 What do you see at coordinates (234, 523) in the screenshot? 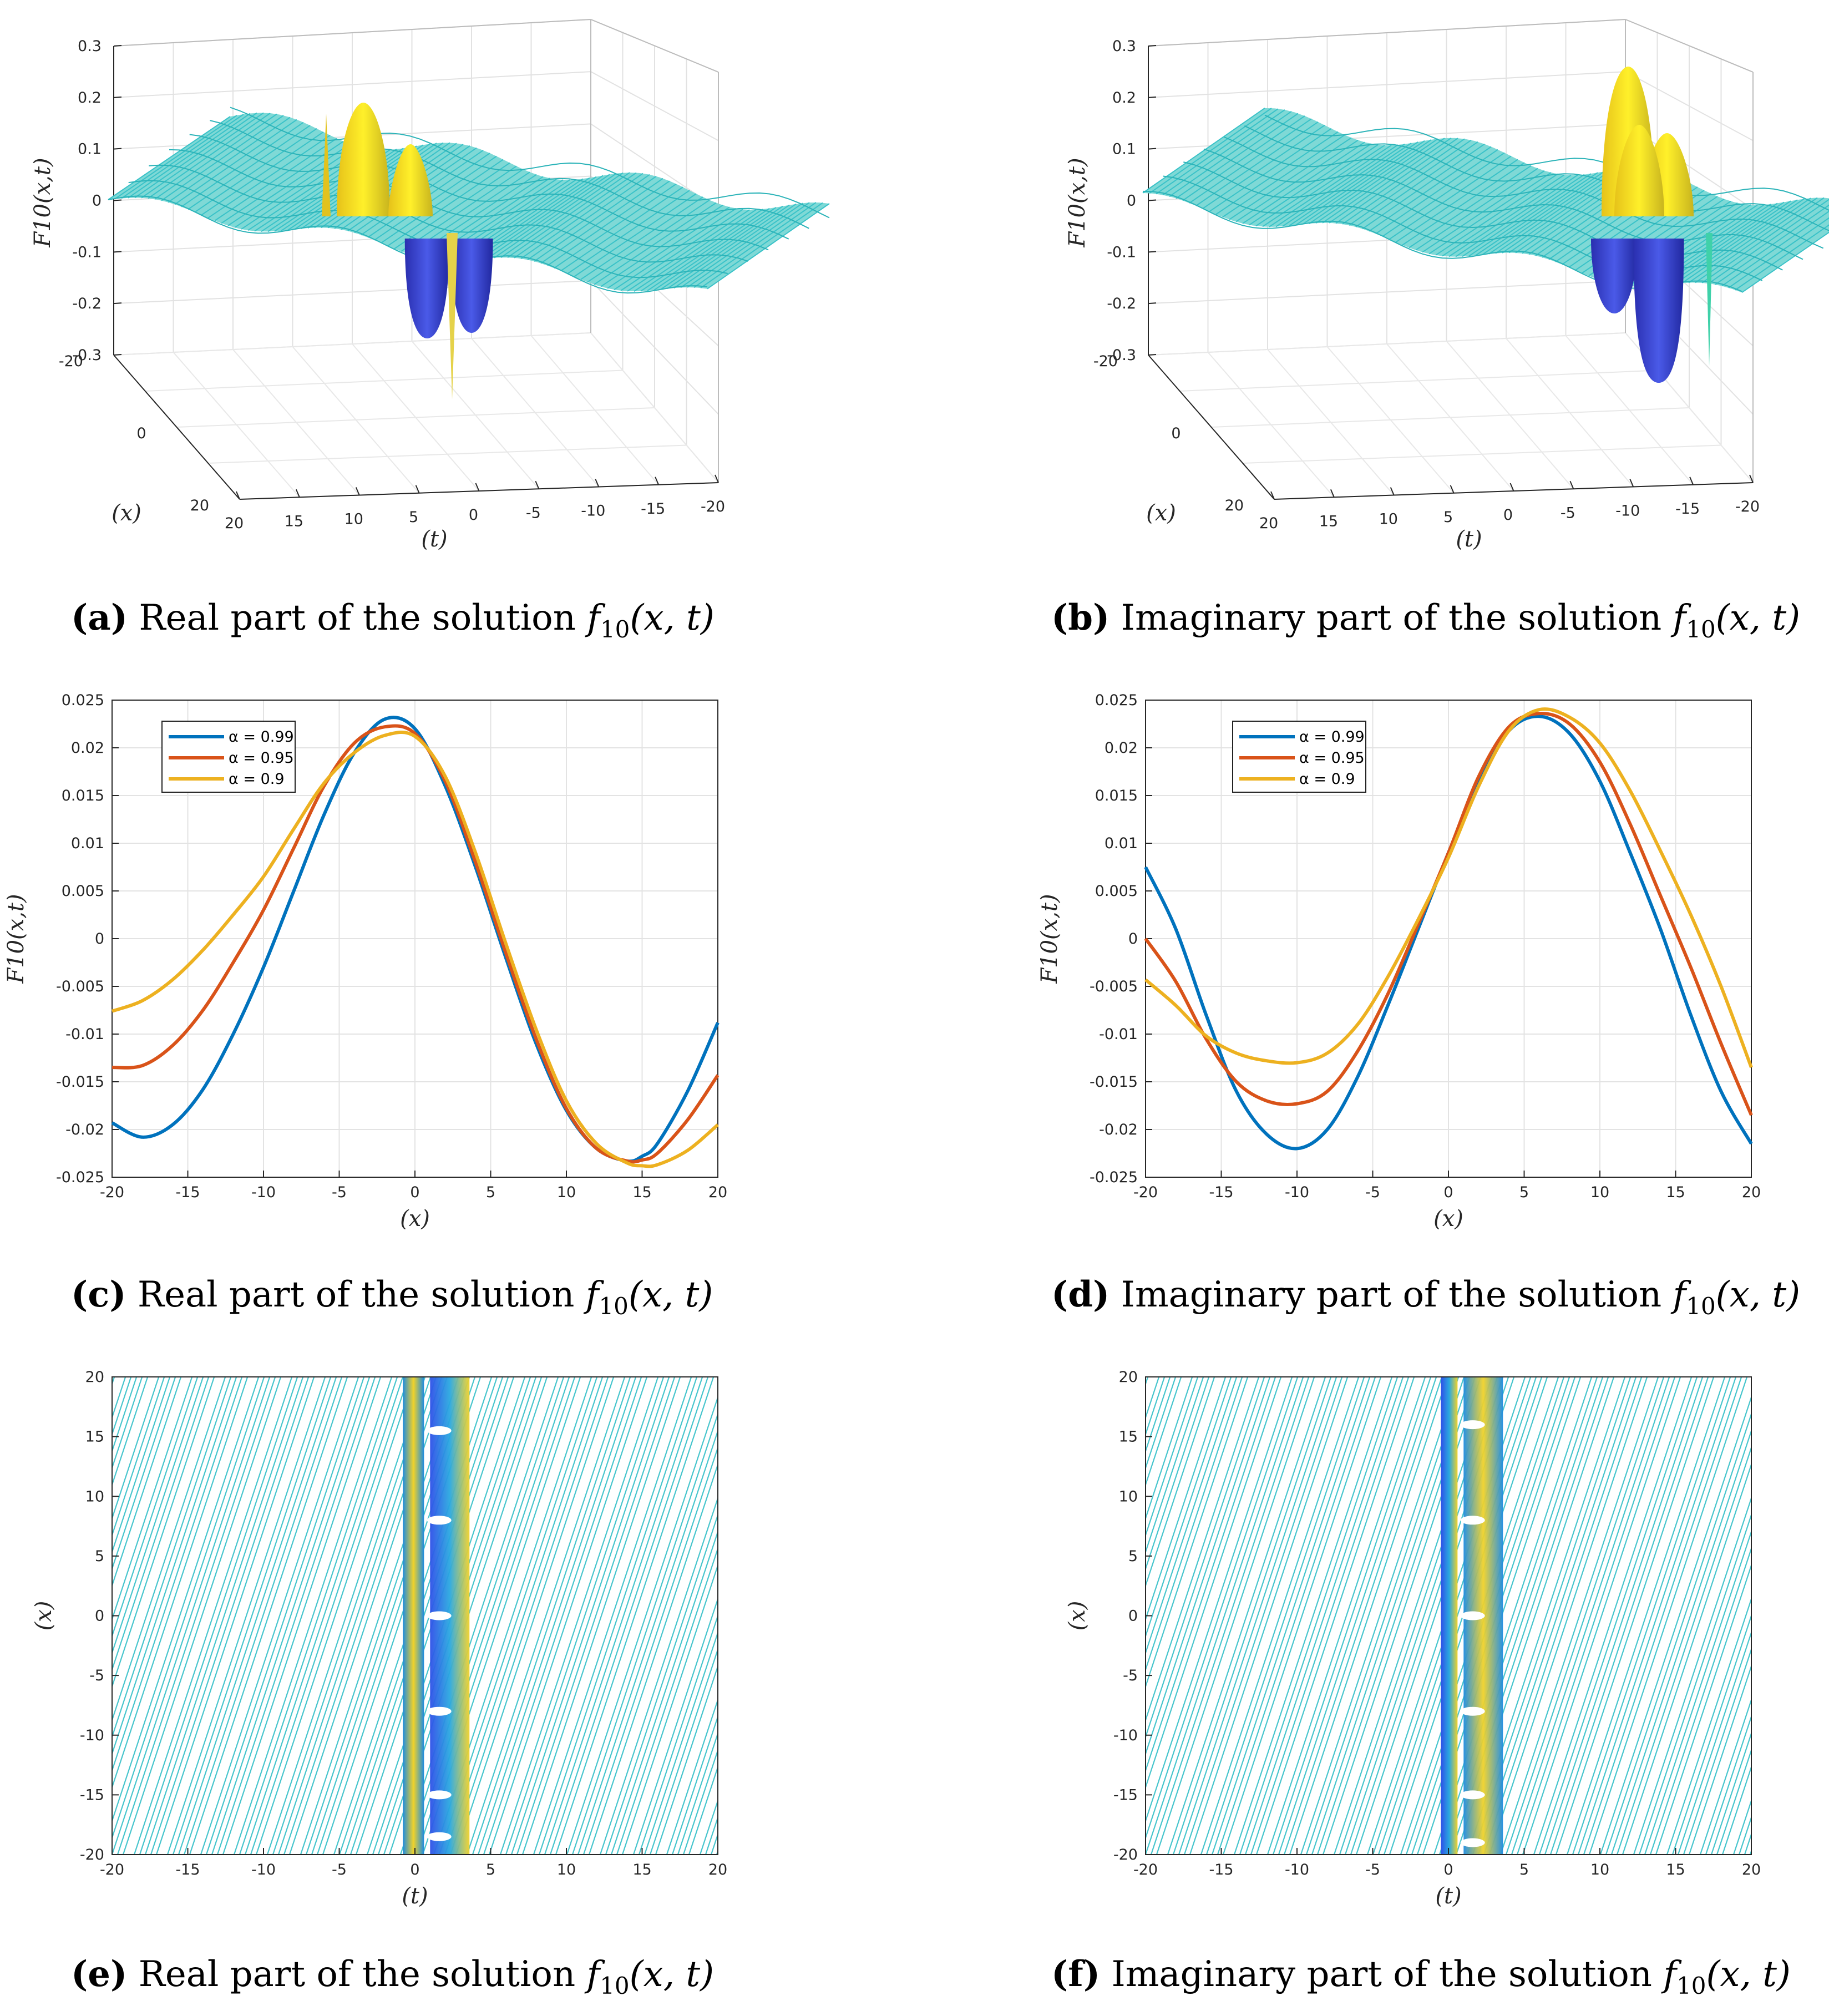
I see `y-tick-label: 20` at bounding box center [234, 523].